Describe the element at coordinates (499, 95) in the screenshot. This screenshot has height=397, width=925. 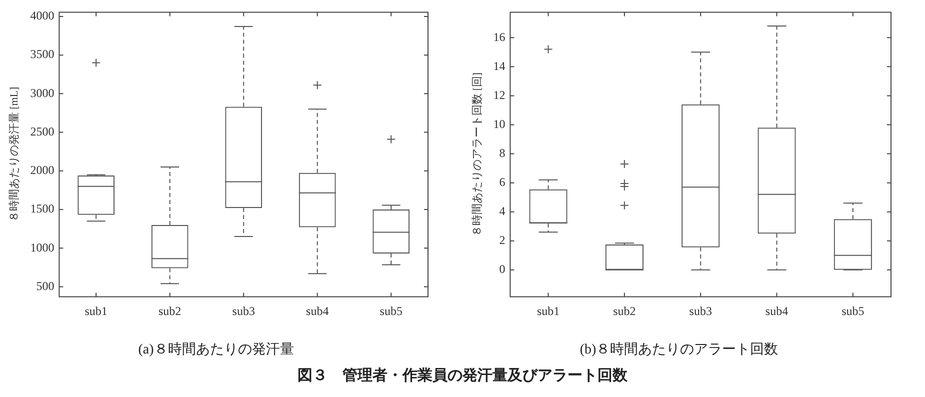
I see `y-tick-label: 12` at that location.